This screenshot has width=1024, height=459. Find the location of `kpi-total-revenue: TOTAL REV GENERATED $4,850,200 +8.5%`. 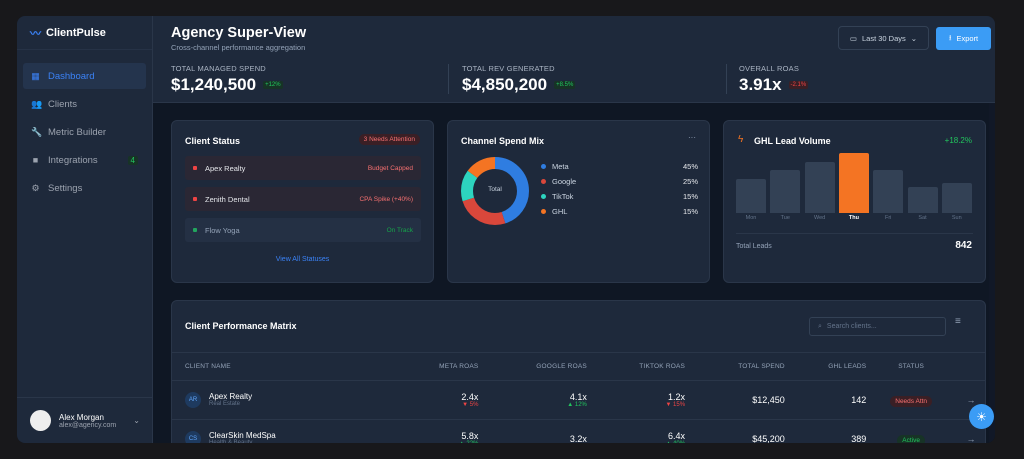

kpi-total-revenue: TOTAL REV GENERATED $4,850,200 +8.5% is located at coordinates (582, 79).